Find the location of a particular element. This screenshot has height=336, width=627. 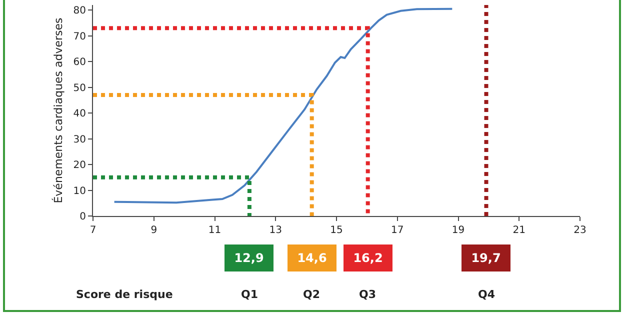

y-tick-label: 10 is located at coordinates (79, 191).